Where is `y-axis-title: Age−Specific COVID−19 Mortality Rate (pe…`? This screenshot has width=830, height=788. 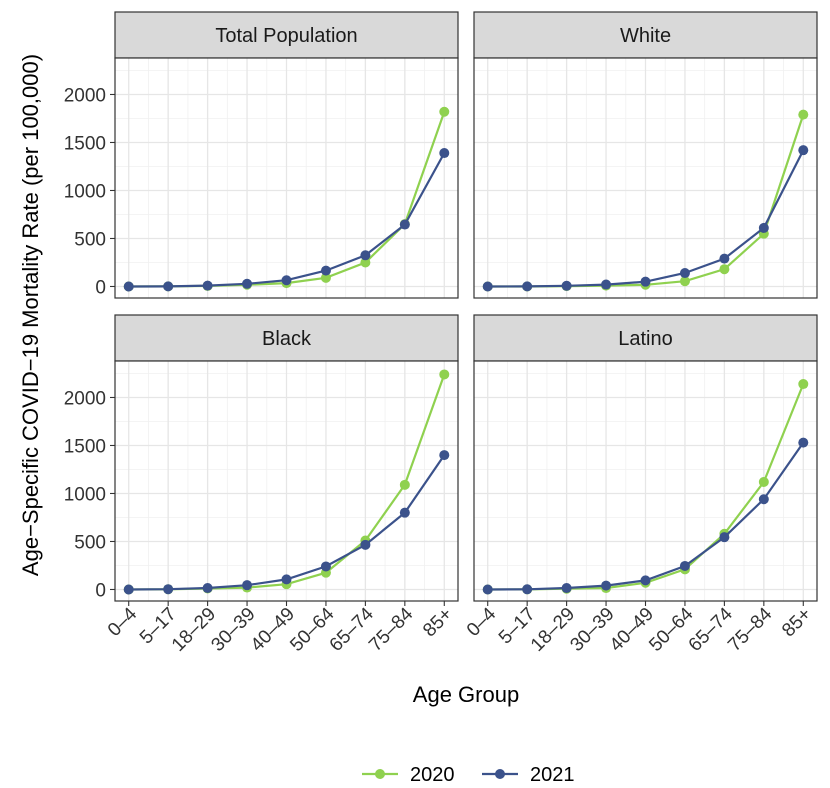 y-axis-title: Age−Specific COVID−19 Mortality Rate (pe… is located at coordinates (30, 315).